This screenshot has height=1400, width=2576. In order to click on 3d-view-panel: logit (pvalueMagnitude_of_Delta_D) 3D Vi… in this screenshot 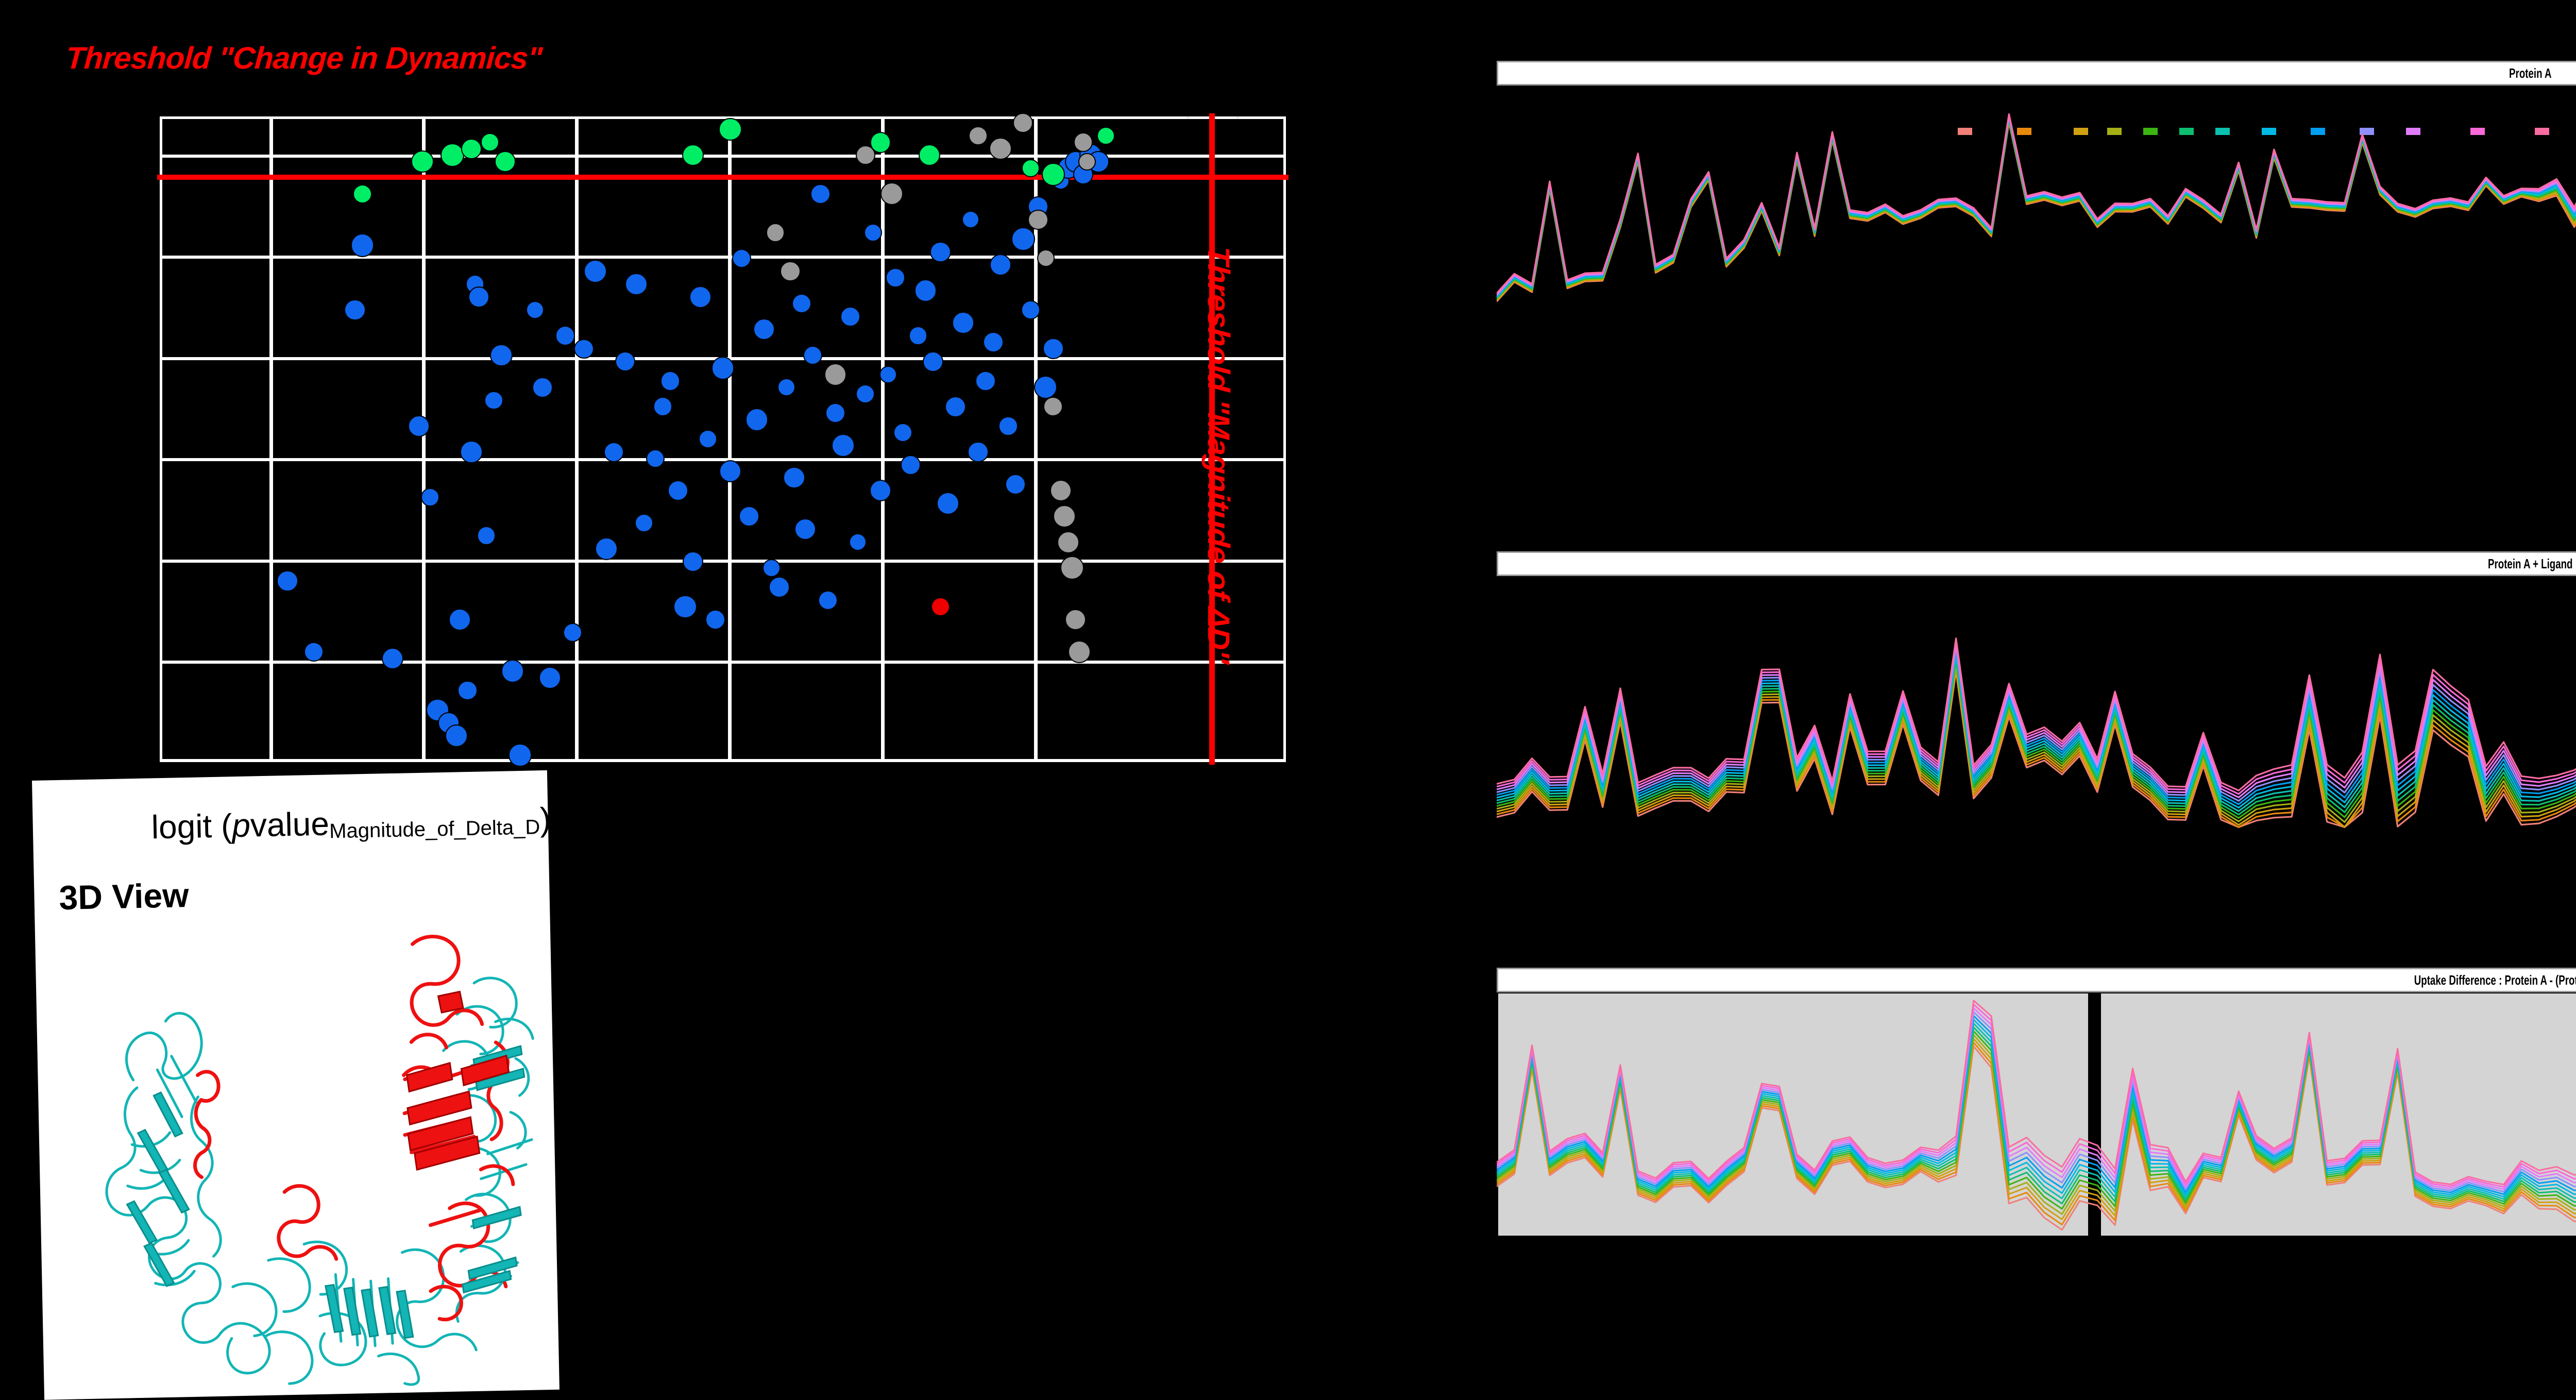, I will do `click(296, 1085)`.